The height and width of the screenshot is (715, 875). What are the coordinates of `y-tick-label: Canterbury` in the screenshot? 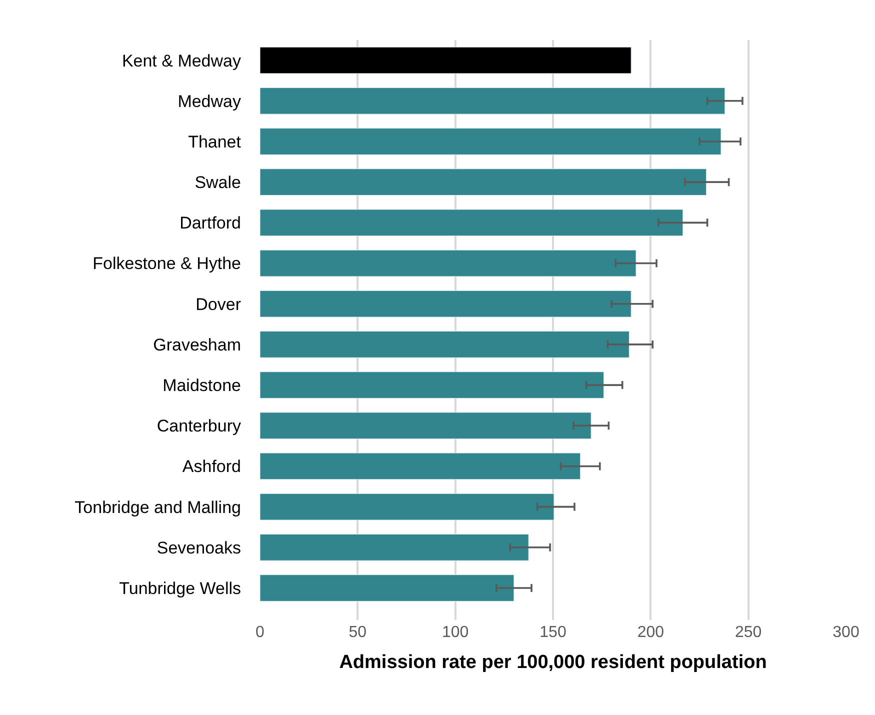 It's located at (199, 426).